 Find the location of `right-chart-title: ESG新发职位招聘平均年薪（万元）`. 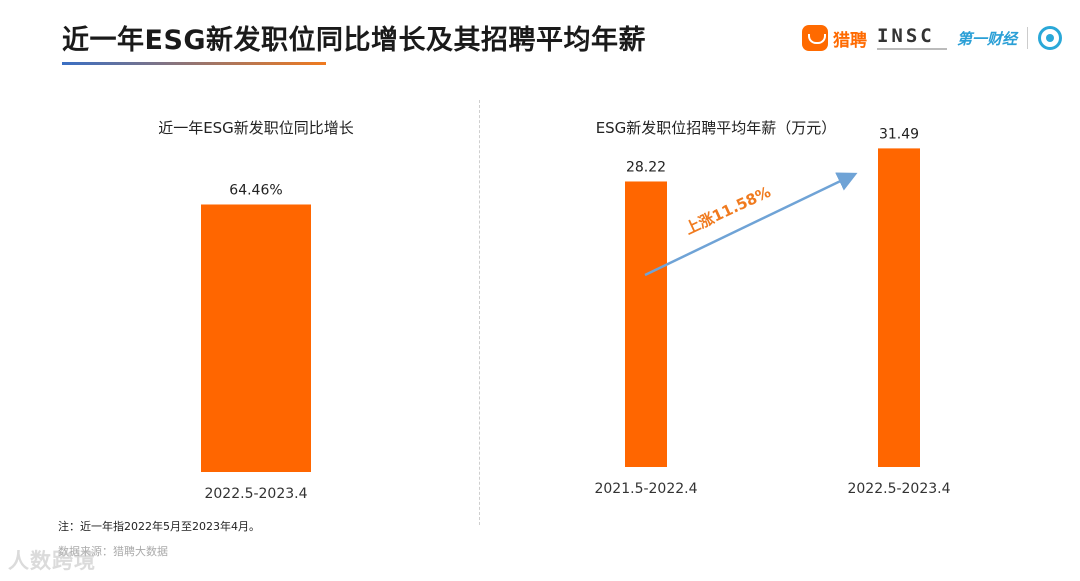

right-chart-title: ESG新发职位招聘平均年薪（万元） is located at coordinates (716, 128).